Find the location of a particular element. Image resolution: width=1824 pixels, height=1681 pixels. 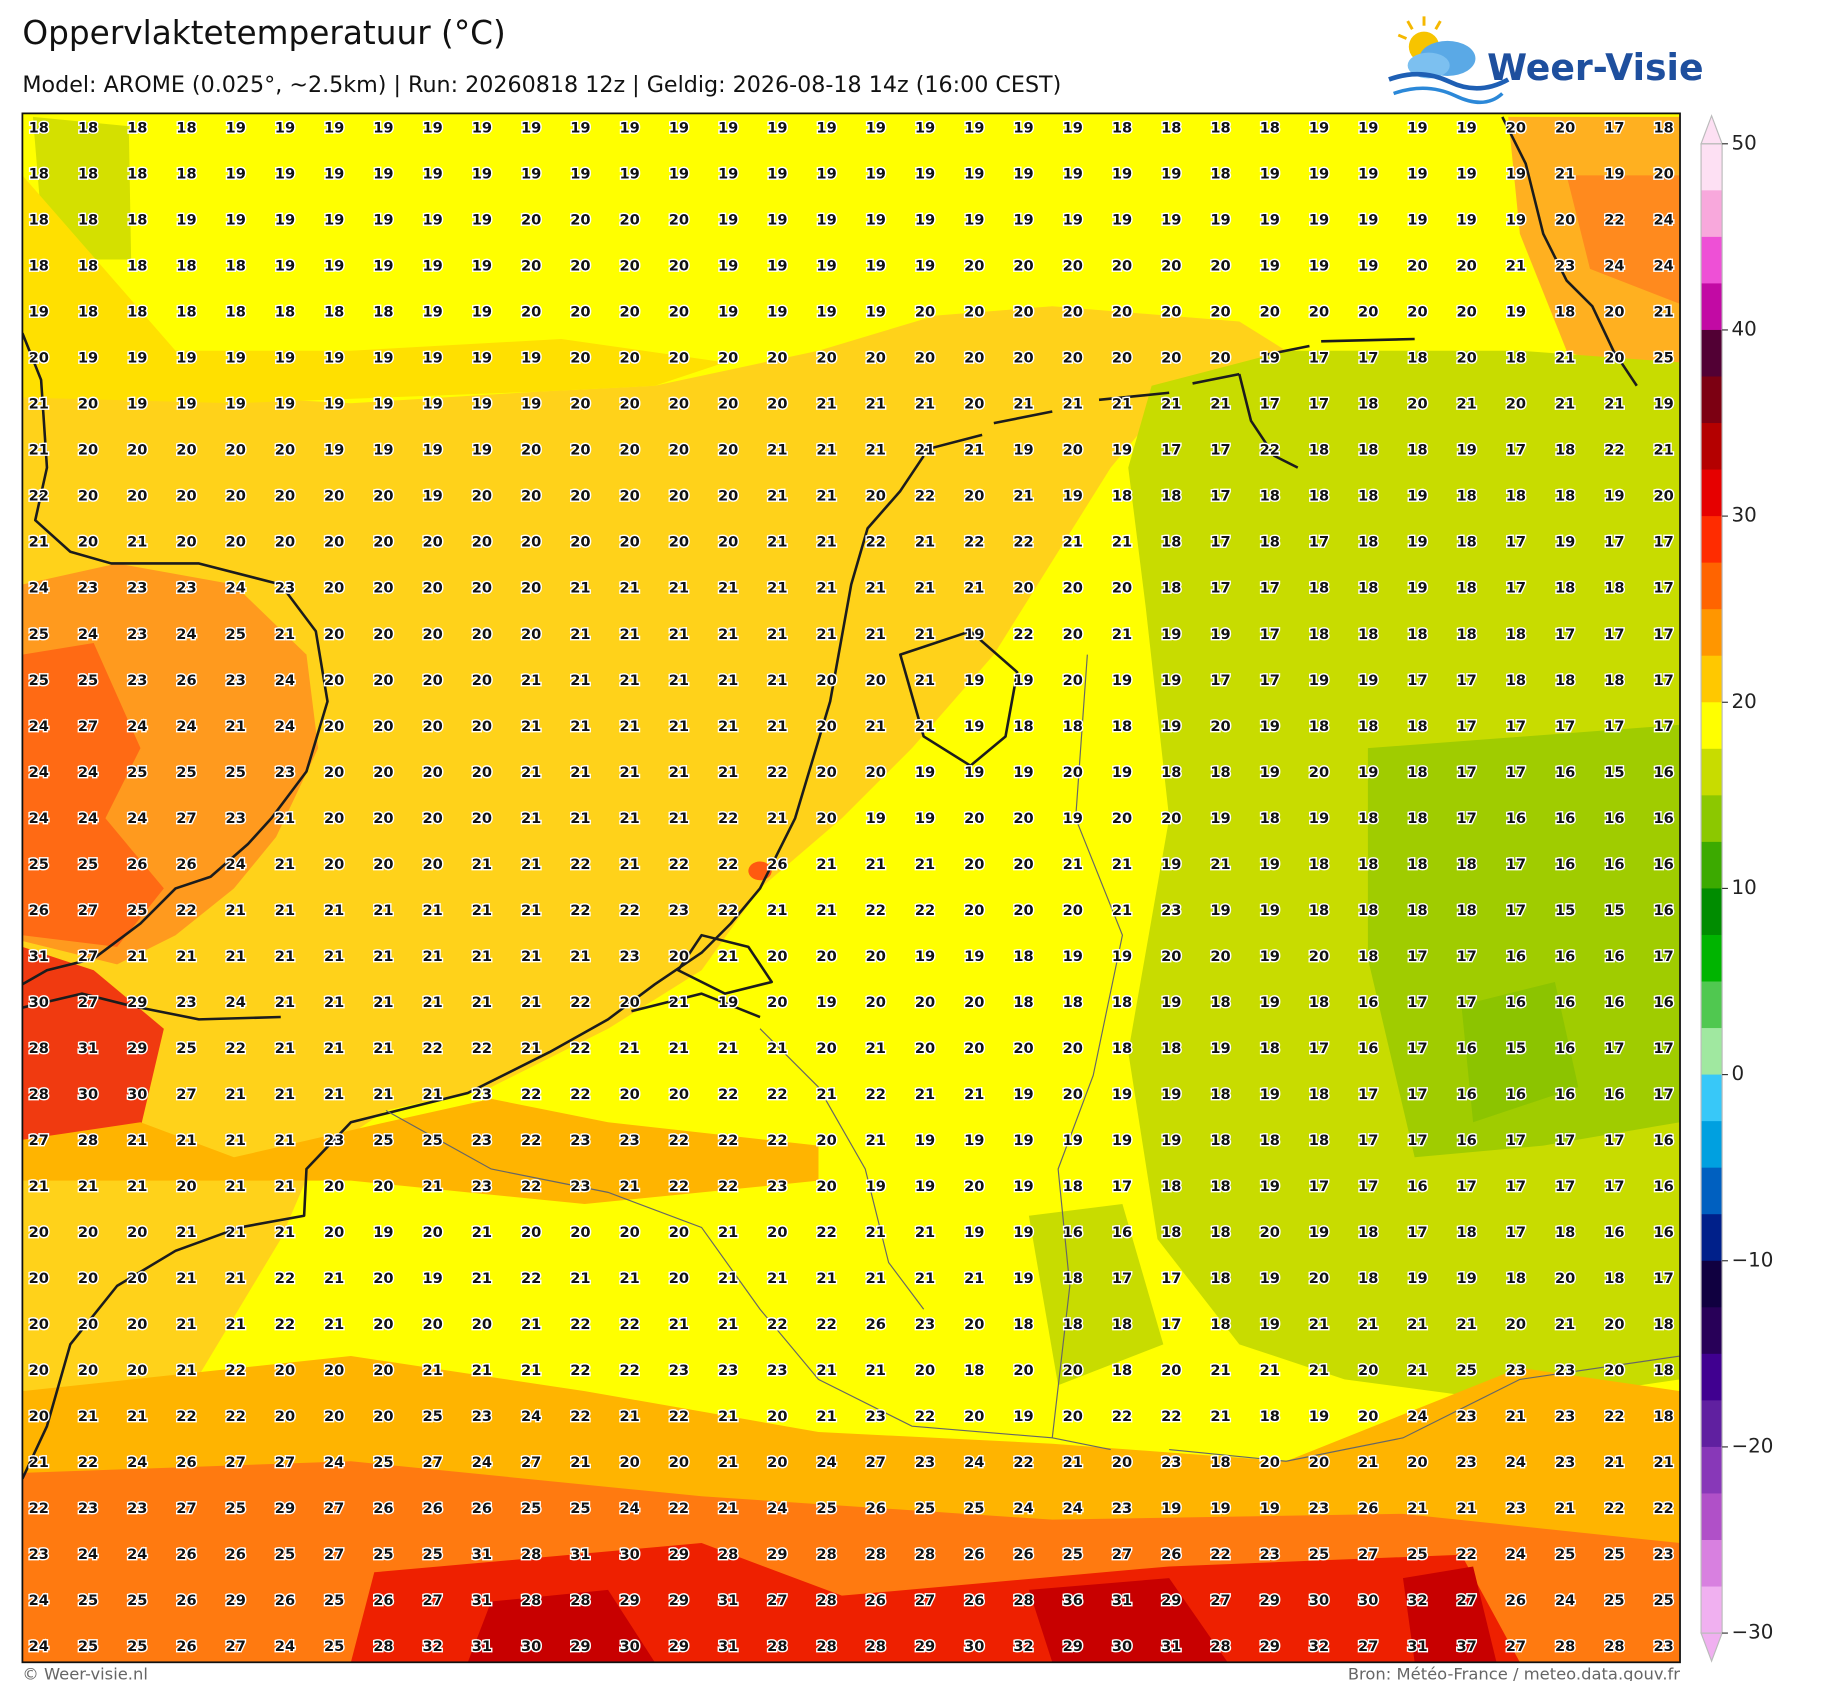

temperature-value: 26 is located at coordinates (186, 864).